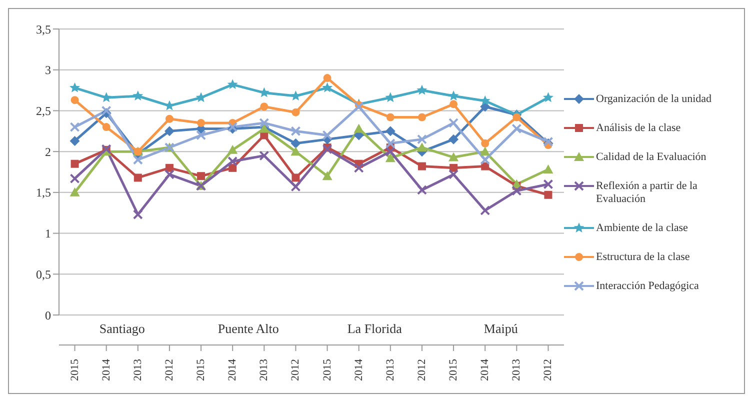 This screenshot has height=402, width=753. I want to click on legend-label: Interacción Pedagógica, so click(647, 286).